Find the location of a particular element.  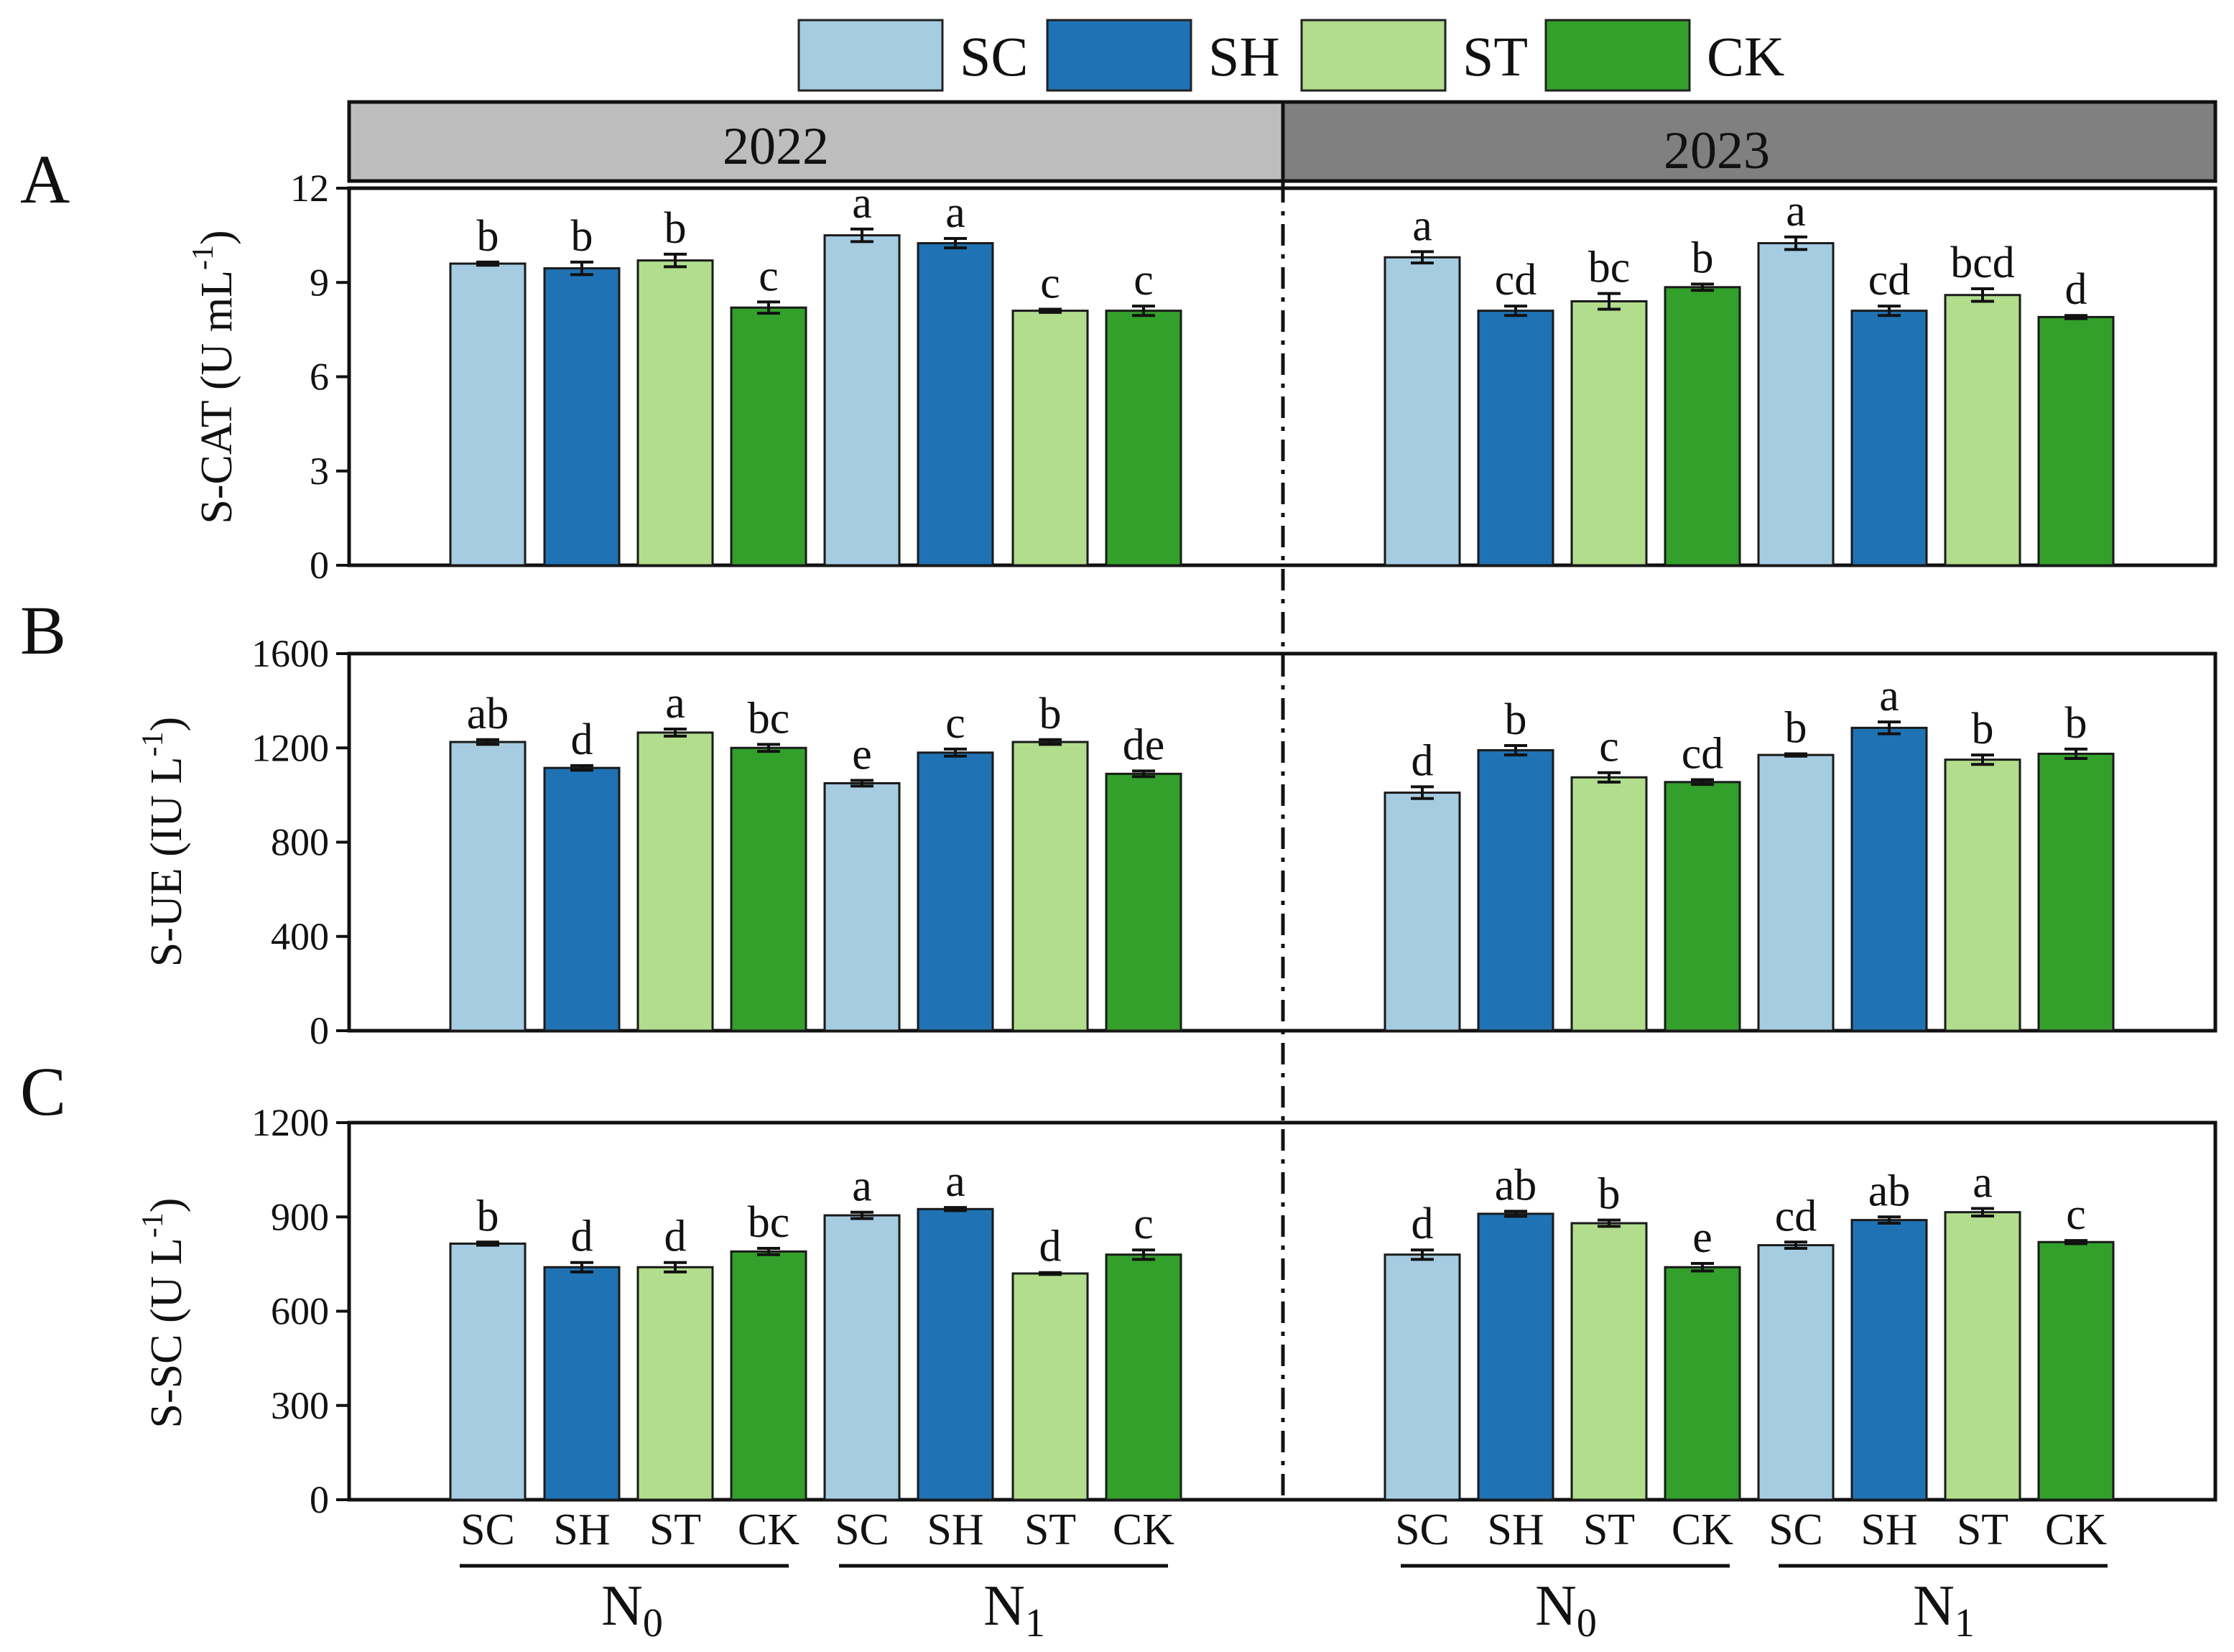

sig-letter-a-4: a is located at coordinates (862, 204).